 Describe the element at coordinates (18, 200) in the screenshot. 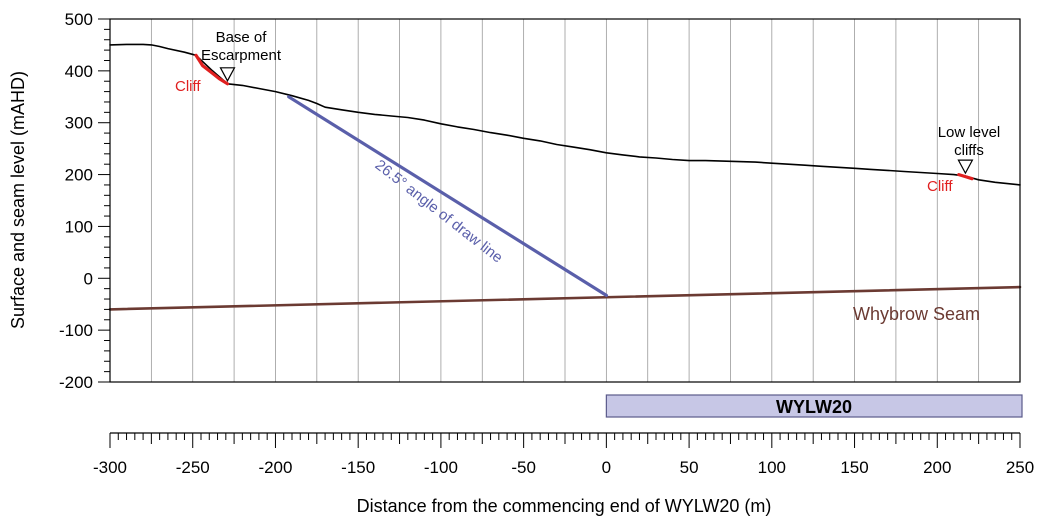

I see `y-axis-title: Surface and seam level (mAHD)` at that location.